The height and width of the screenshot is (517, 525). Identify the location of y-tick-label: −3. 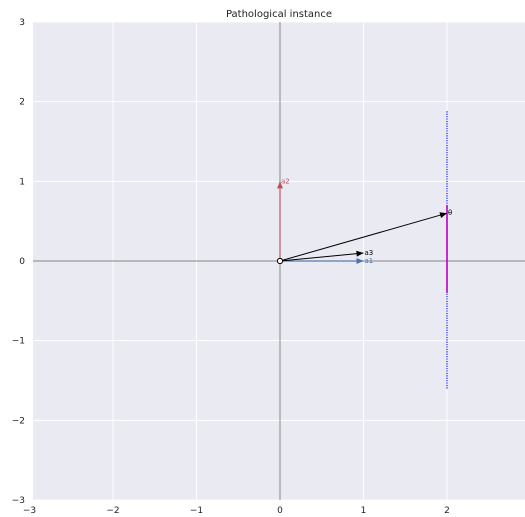
(18, 501).